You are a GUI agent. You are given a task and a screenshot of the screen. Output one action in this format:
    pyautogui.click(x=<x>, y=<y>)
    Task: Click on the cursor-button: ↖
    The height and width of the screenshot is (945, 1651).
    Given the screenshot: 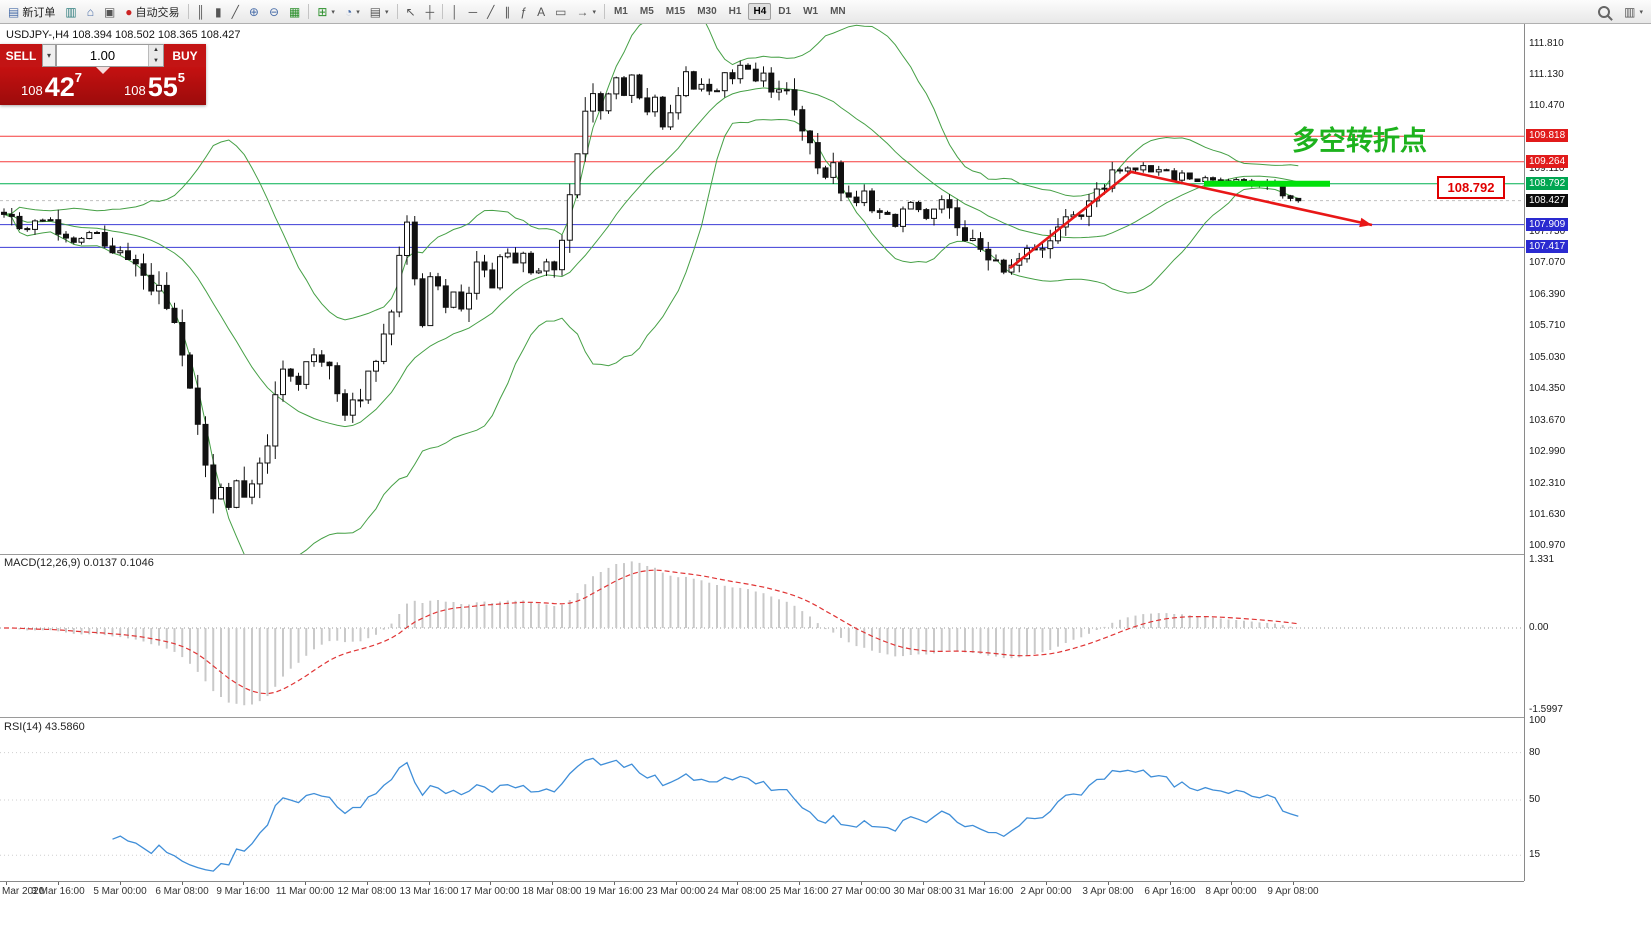 What is the action you would take?
    pyautogui.click(x=411, y=11)
    